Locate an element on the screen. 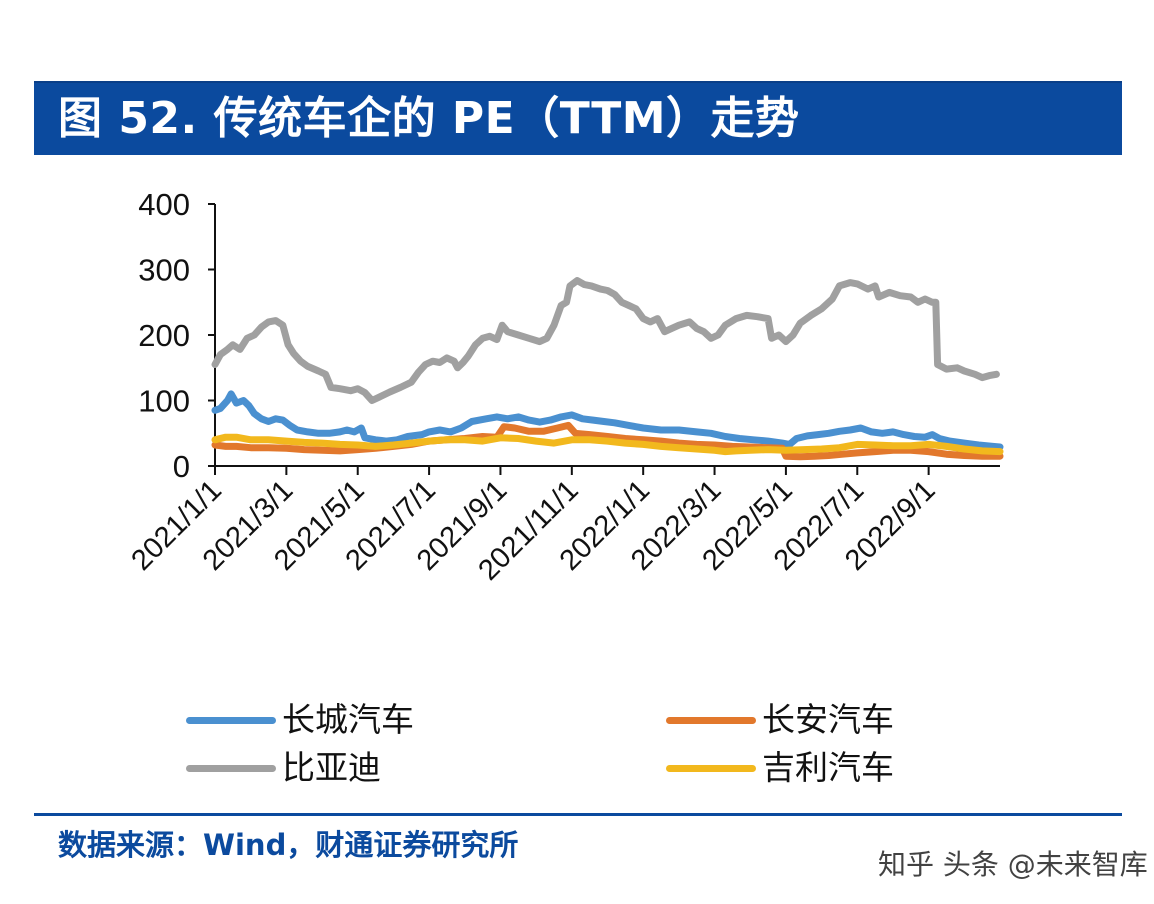  figure-title-bar: 图 52. 传统车企的 PE（TTM）走势 is located at coordinates (578, 118).